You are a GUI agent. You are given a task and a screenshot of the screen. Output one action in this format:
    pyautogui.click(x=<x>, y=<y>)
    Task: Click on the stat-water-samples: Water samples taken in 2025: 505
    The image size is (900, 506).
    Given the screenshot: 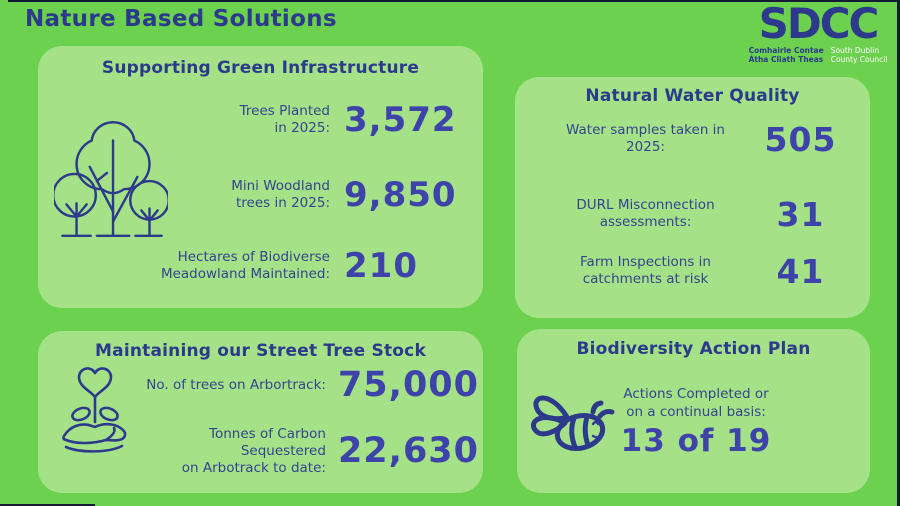 What is the action you would take?
    pyautogui.click(x=699, y=139)
    